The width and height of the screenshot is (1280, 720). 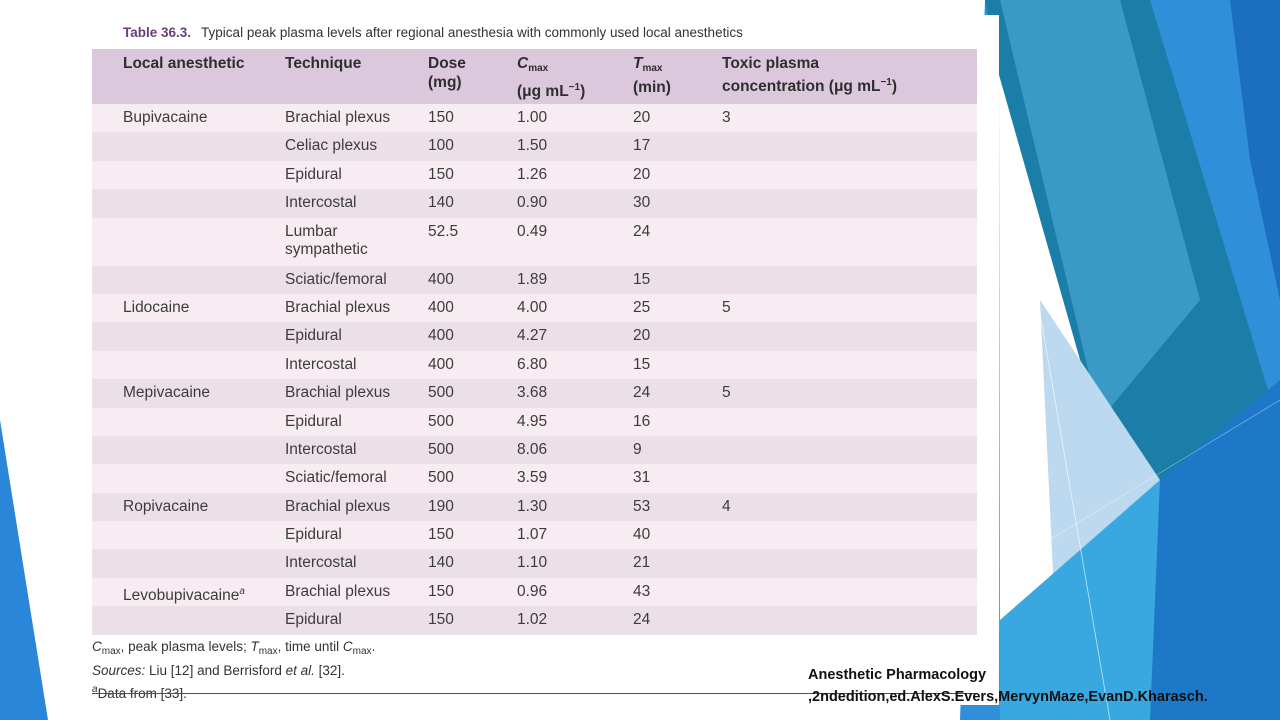 What do you see at coordinates (575, 393) in the screenshot?
I see `cell-cmax: 3.68` at bounding box center [575, 393].